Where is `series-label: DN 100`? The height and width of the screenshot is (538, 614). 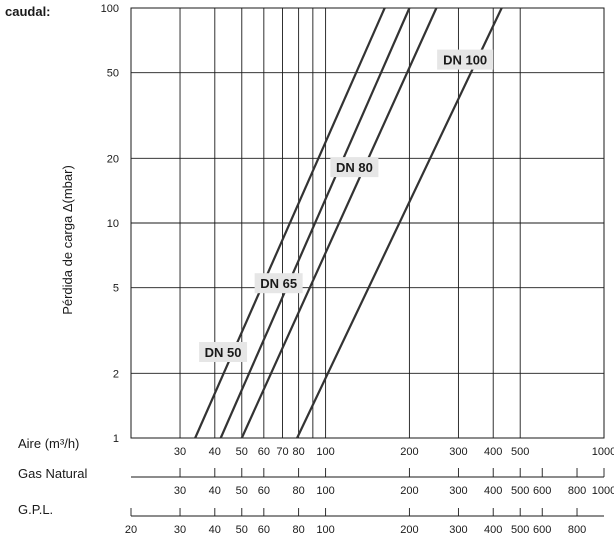 series-label: DN 100 is located at coordinates (465, 60).